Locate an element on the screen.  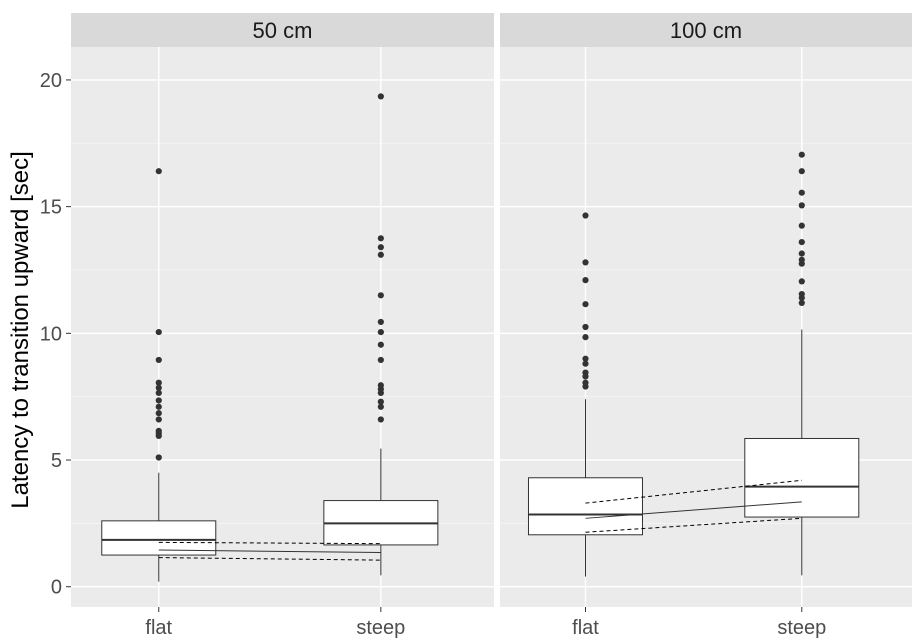
y-tick-label: 15 is located at coordinates (51, 208).